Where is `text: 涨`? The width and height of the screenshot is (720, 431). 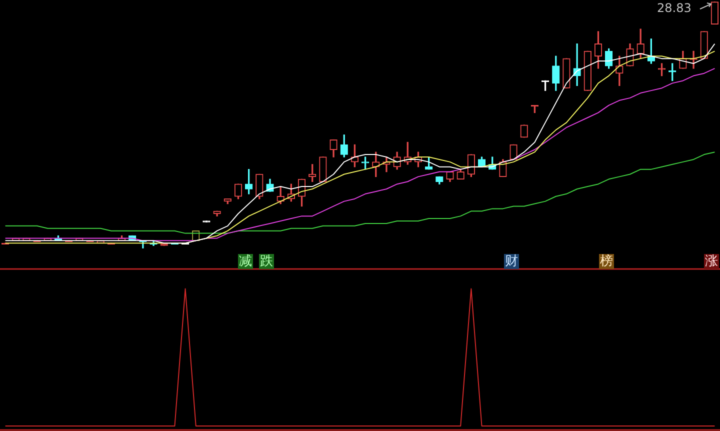
text: 涨 is located at coordinates (711, 261).